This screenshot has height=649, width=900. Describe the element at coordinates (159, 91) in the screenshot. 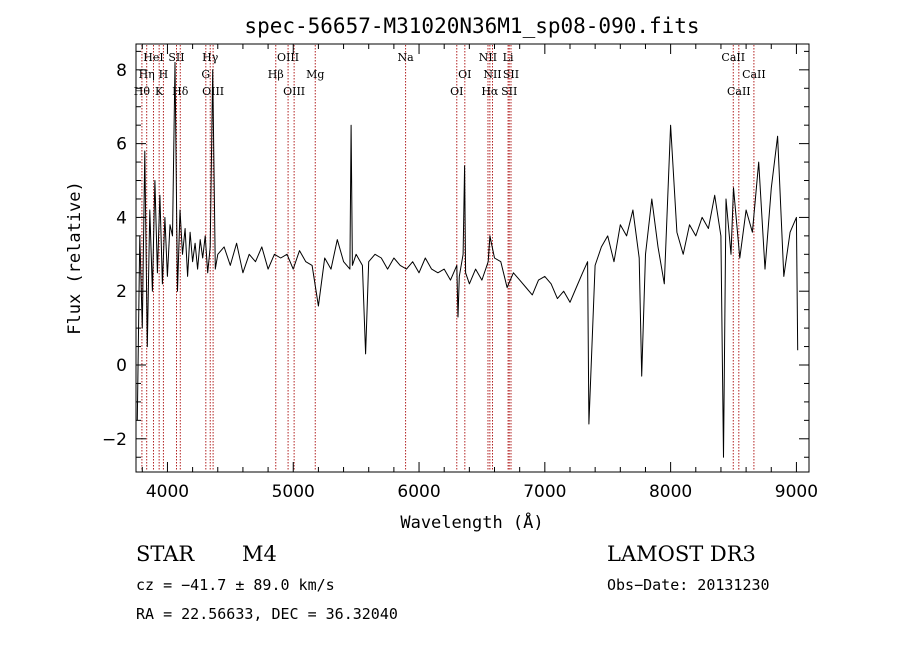

I see `line-marker-label: K` at that location.